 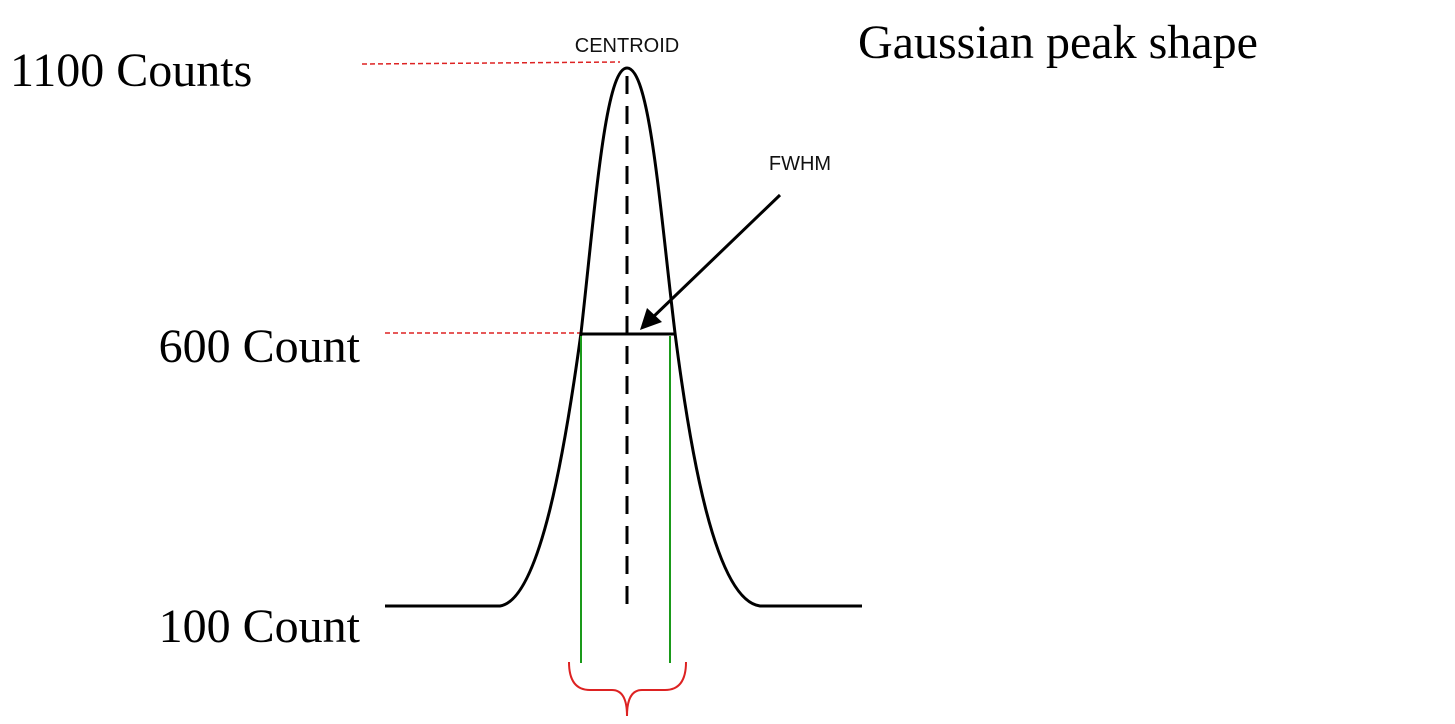 I want to click on base-label: 100 Count, so click(x=260, y=626).